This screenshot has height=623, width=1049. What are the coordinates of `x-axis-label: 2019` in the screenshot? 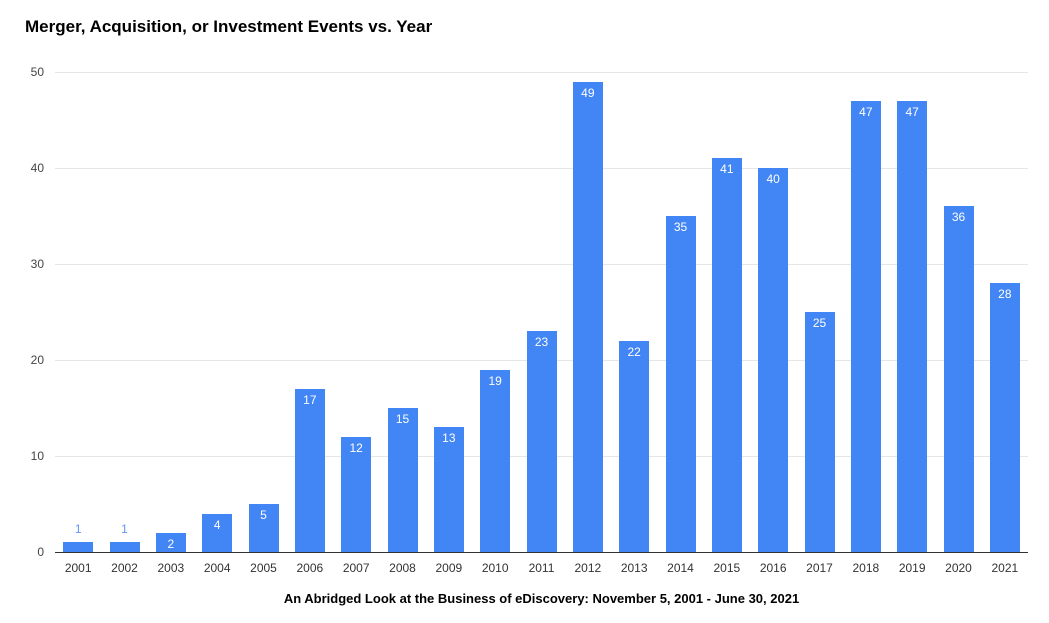 It's located at (912, 568).